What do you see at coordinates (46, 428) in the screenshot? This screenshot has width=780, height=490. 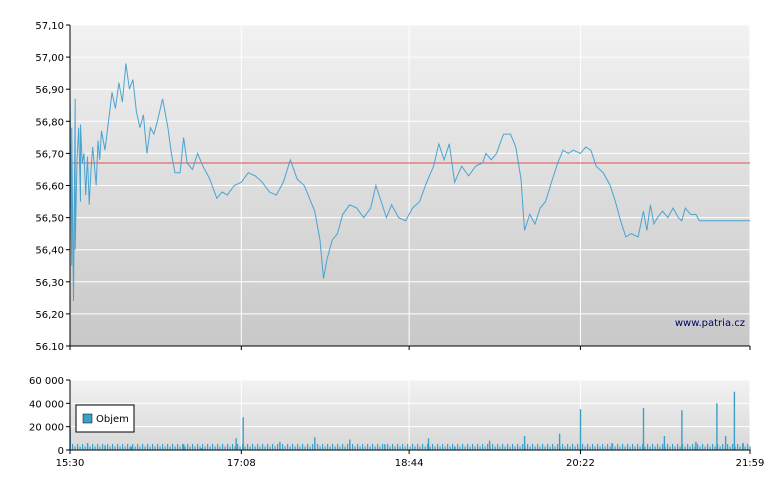 I see `volume-y-tick-label: 20 000` at bounding box center [46, 428].